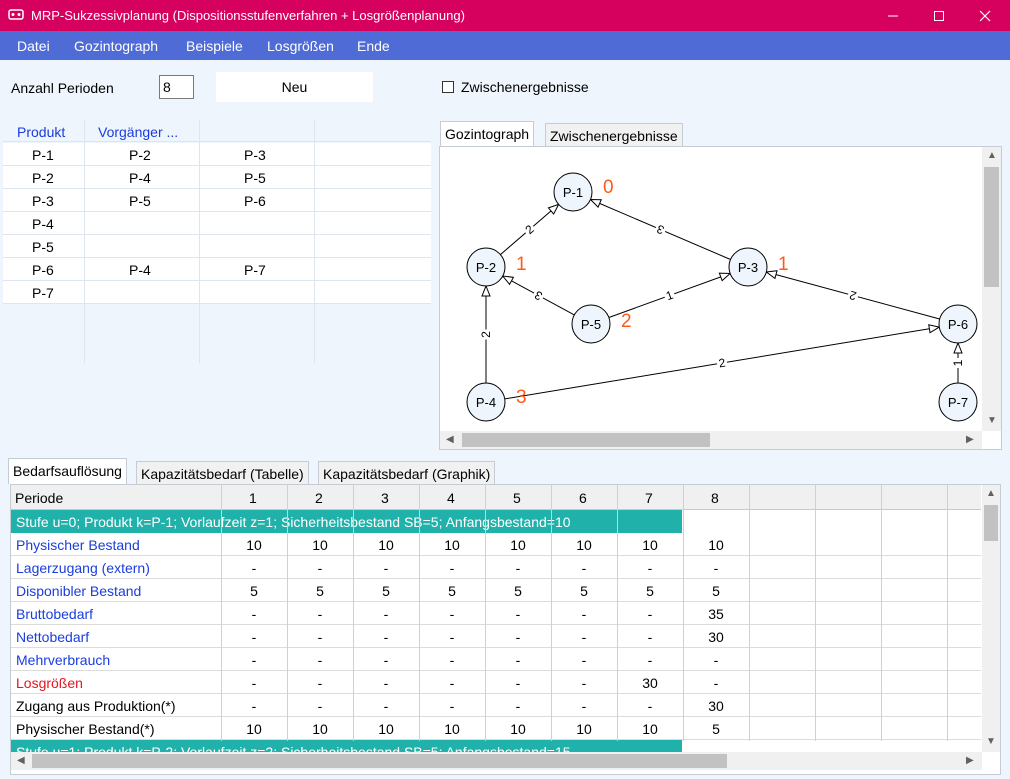  I want to click on table-row: Bruttobedarf - - - - - - - 35, so click(496, 613).